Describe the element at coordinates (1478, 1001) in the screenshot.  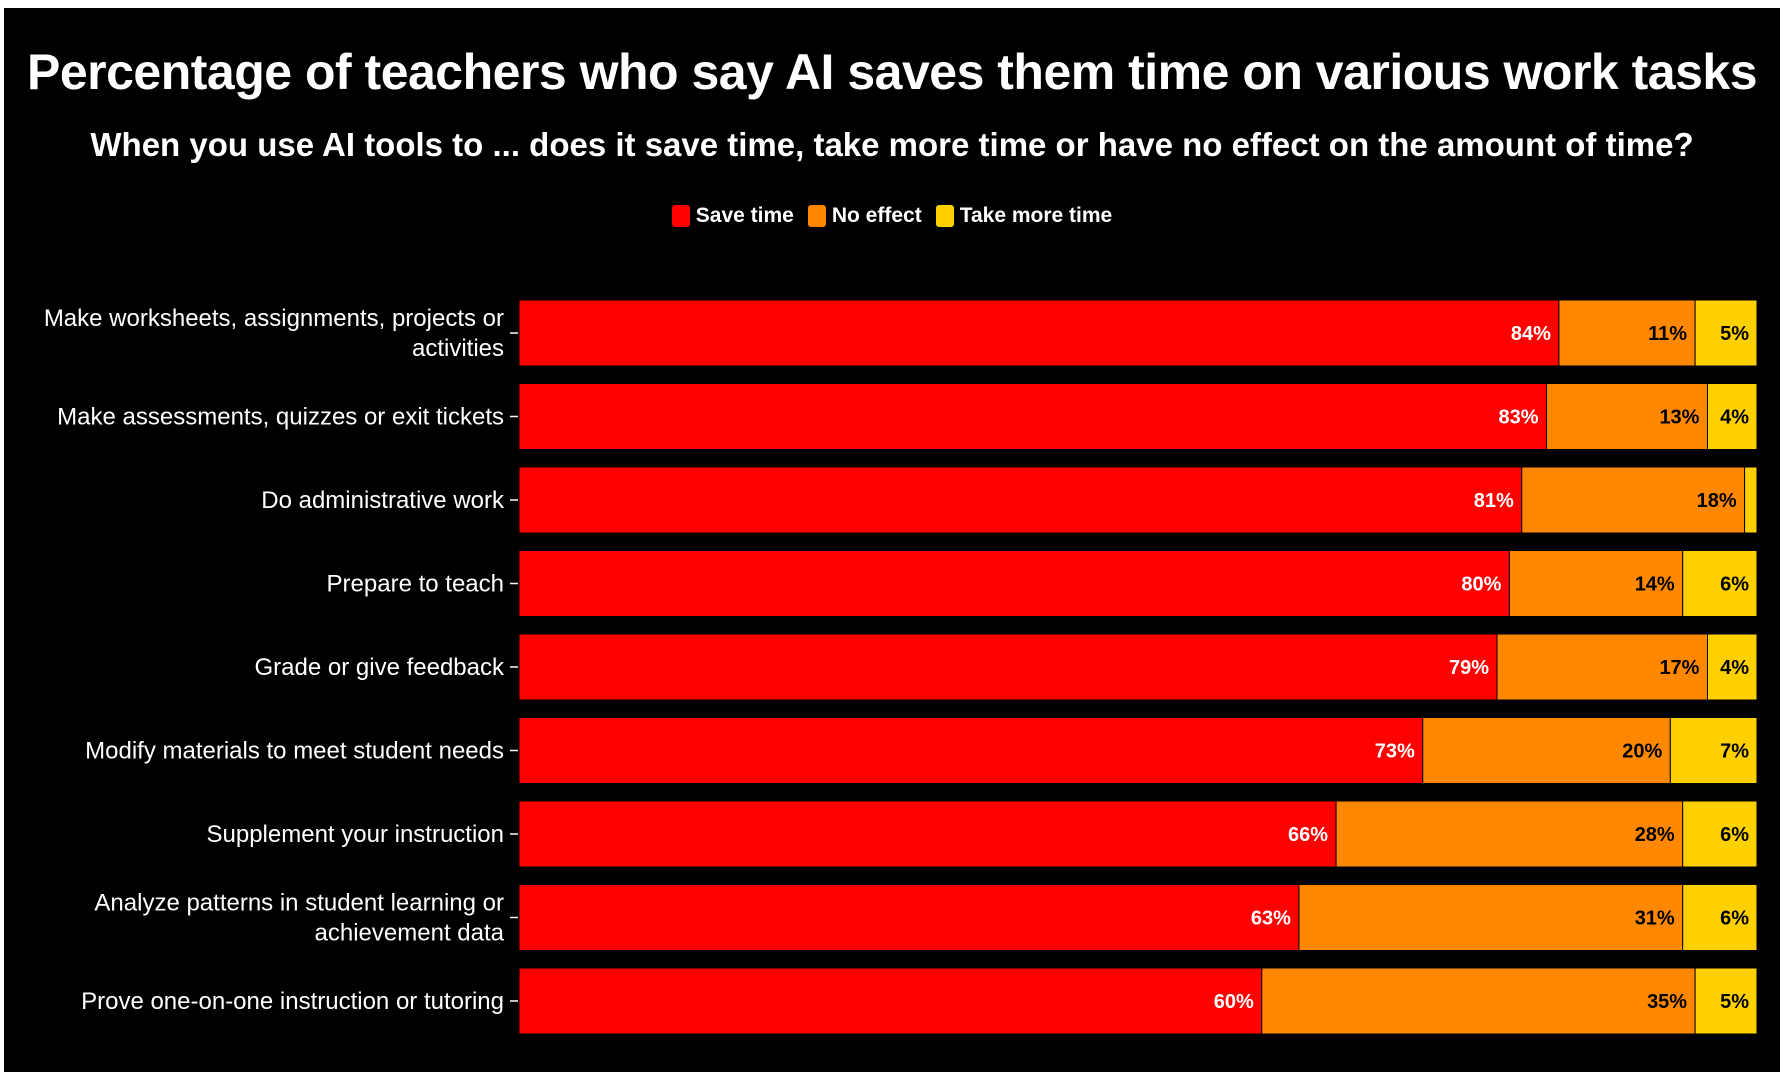
I see `bar-no-effect-prove-one-on-one-instruction-or-tutoring` at that location.